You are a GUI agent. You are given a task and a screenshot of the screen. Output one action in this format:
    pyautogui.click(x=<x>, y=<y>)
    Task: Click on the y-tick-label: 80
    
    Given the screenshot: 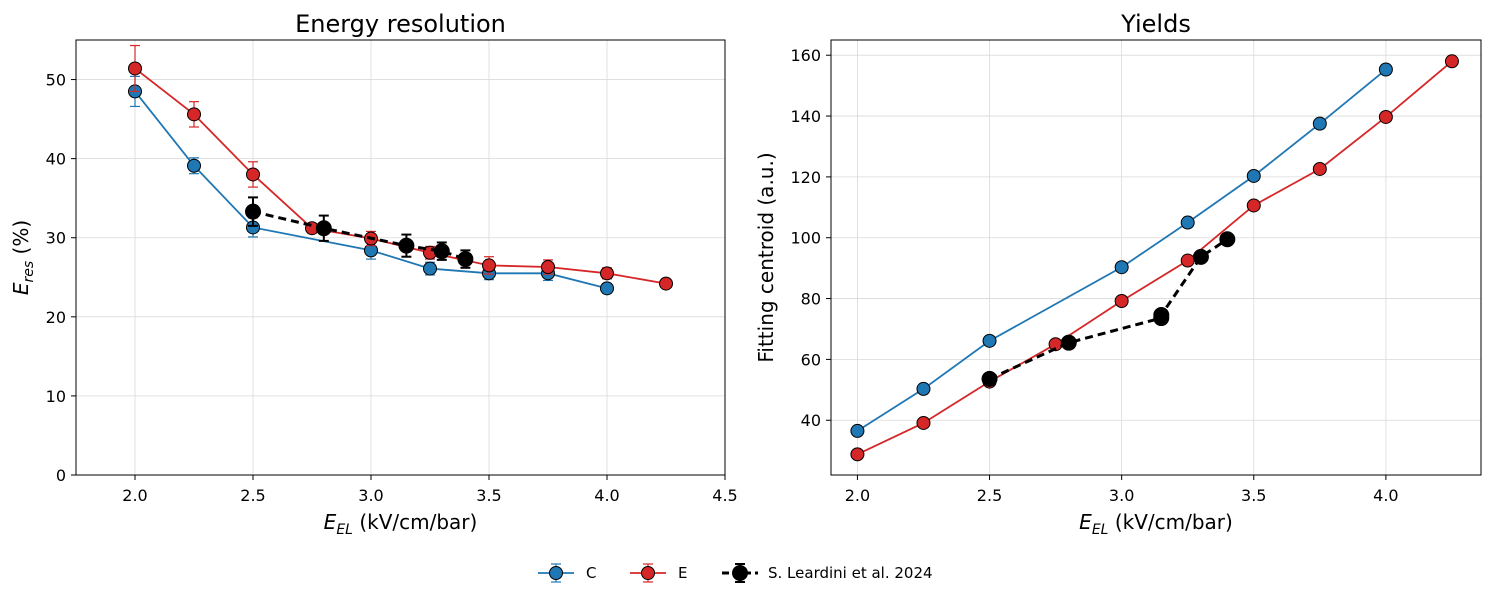 What is the action you would take?
    pyautogui.click(x=811, y=299)
    